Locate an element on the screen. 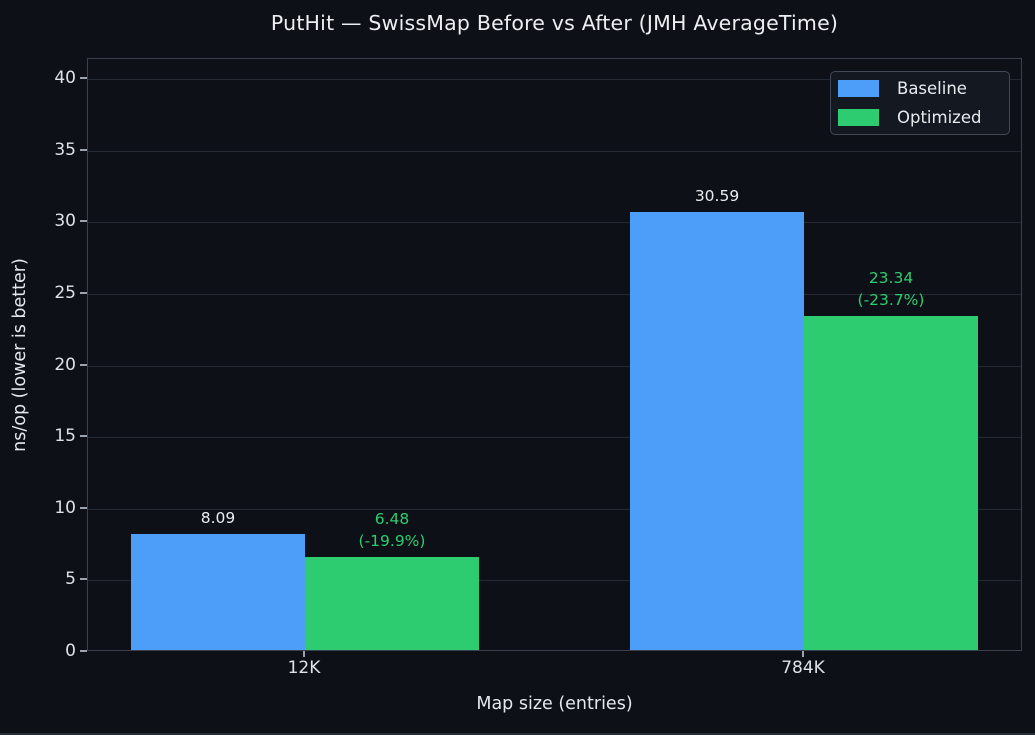 The height and width of the screenshot is (735, 1035). legend-row-baseline: Baseline is located at coordinates (923, 88).